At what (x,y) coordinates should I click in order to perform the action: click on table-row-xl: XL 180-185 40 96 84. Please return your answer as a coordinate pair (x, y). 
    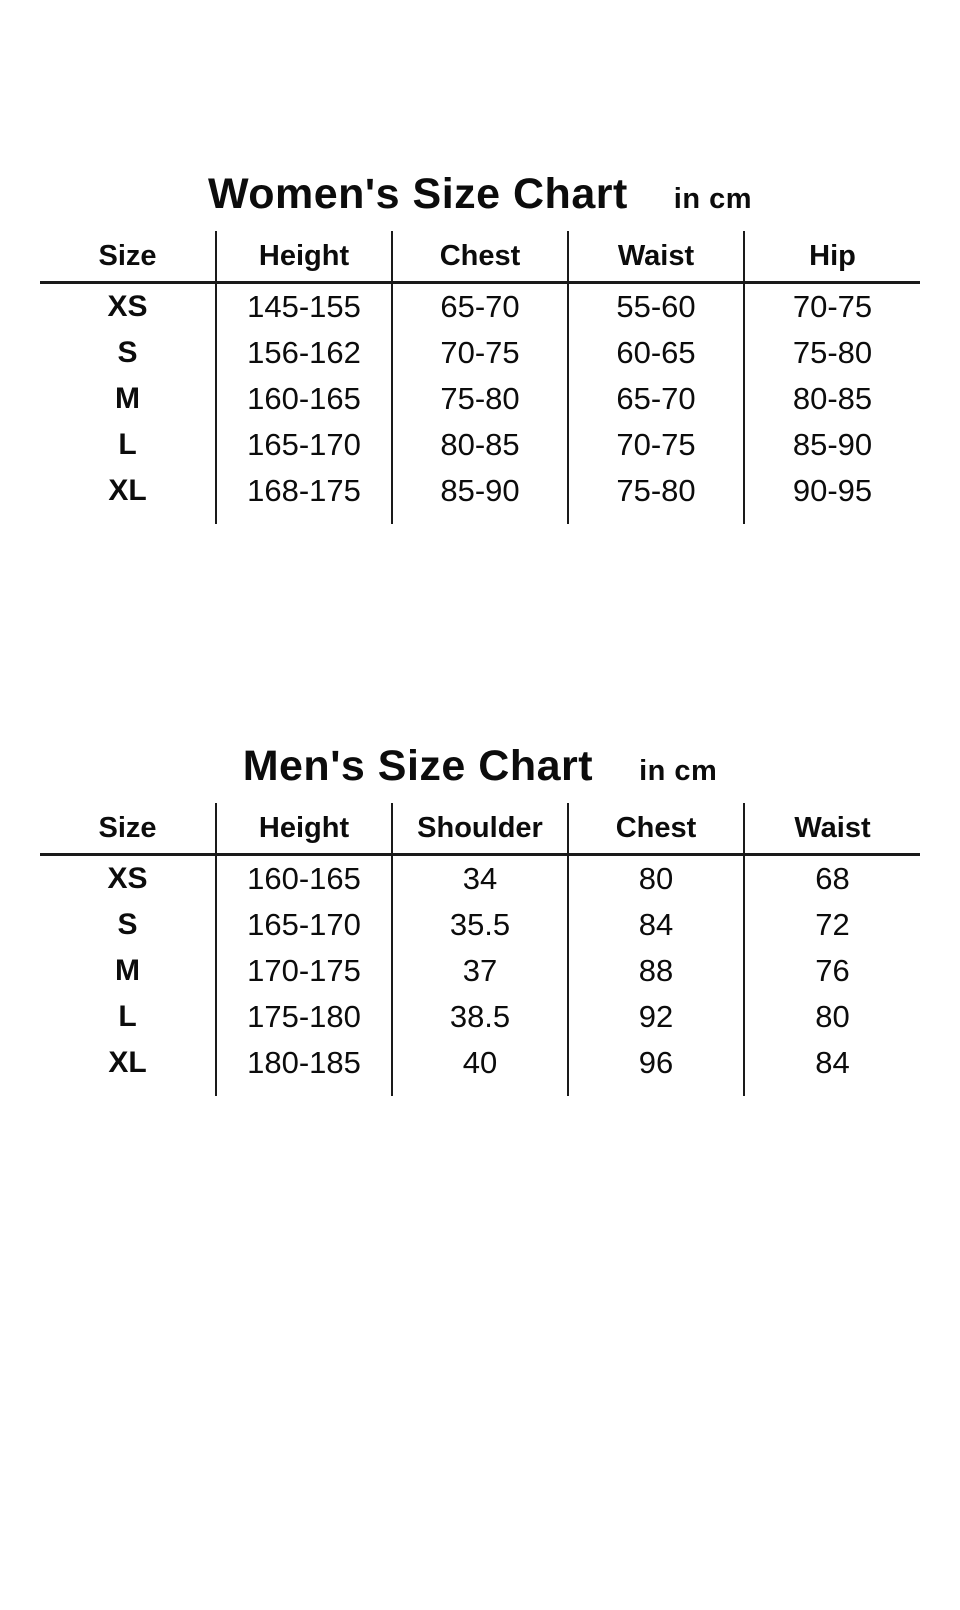
    Looking at the image, I should click on (480, 1068).